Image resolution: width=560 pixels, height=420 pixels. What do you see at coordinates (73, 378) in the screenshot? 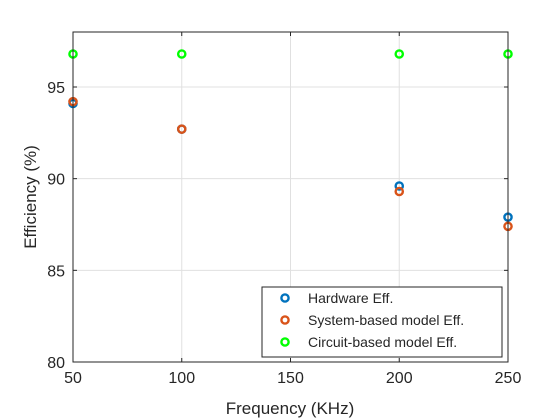
I see `x-tick-label: 50` at bounding box center [73, 378].